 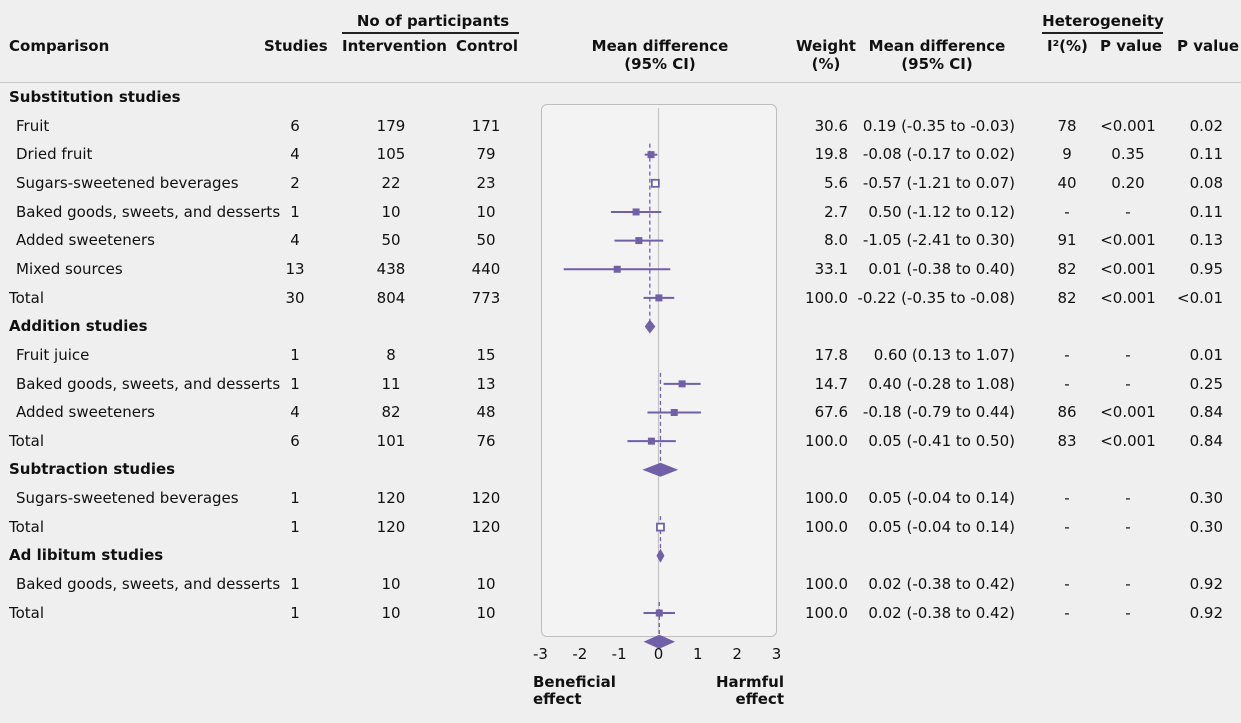 I want to click on het-p-cell: 0.20, so click(x=1128, y=182).